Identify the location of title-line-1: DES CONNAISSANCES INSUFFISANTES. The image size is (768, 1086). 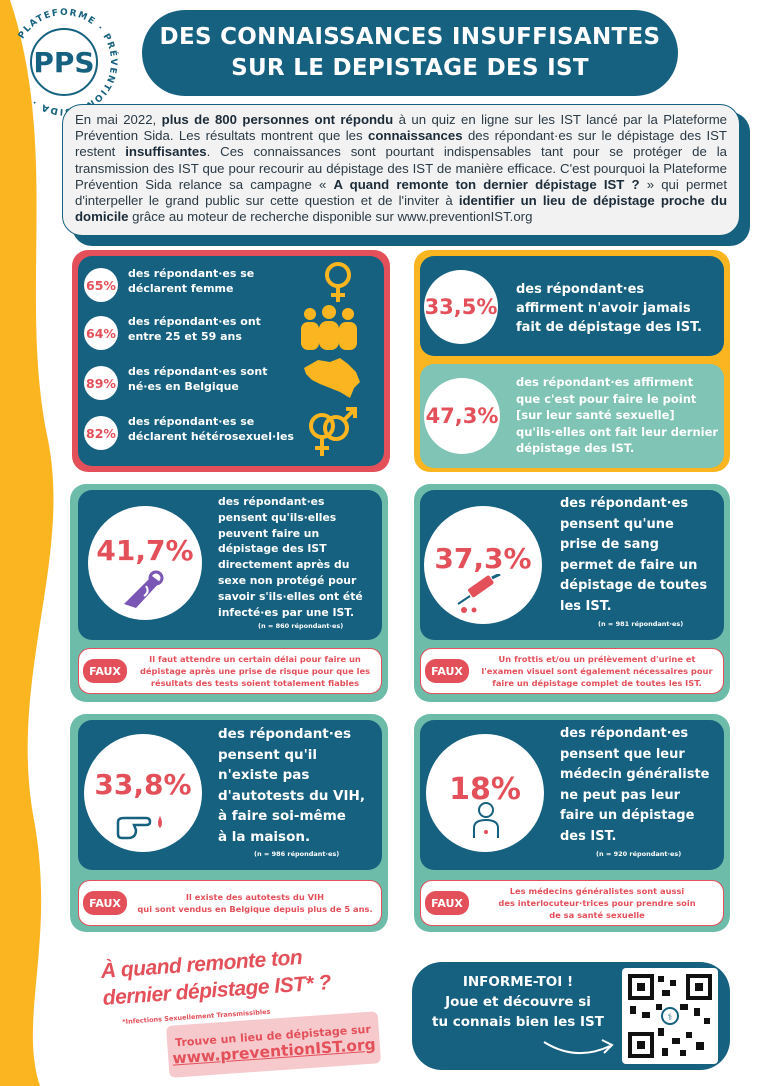
(410, 37).